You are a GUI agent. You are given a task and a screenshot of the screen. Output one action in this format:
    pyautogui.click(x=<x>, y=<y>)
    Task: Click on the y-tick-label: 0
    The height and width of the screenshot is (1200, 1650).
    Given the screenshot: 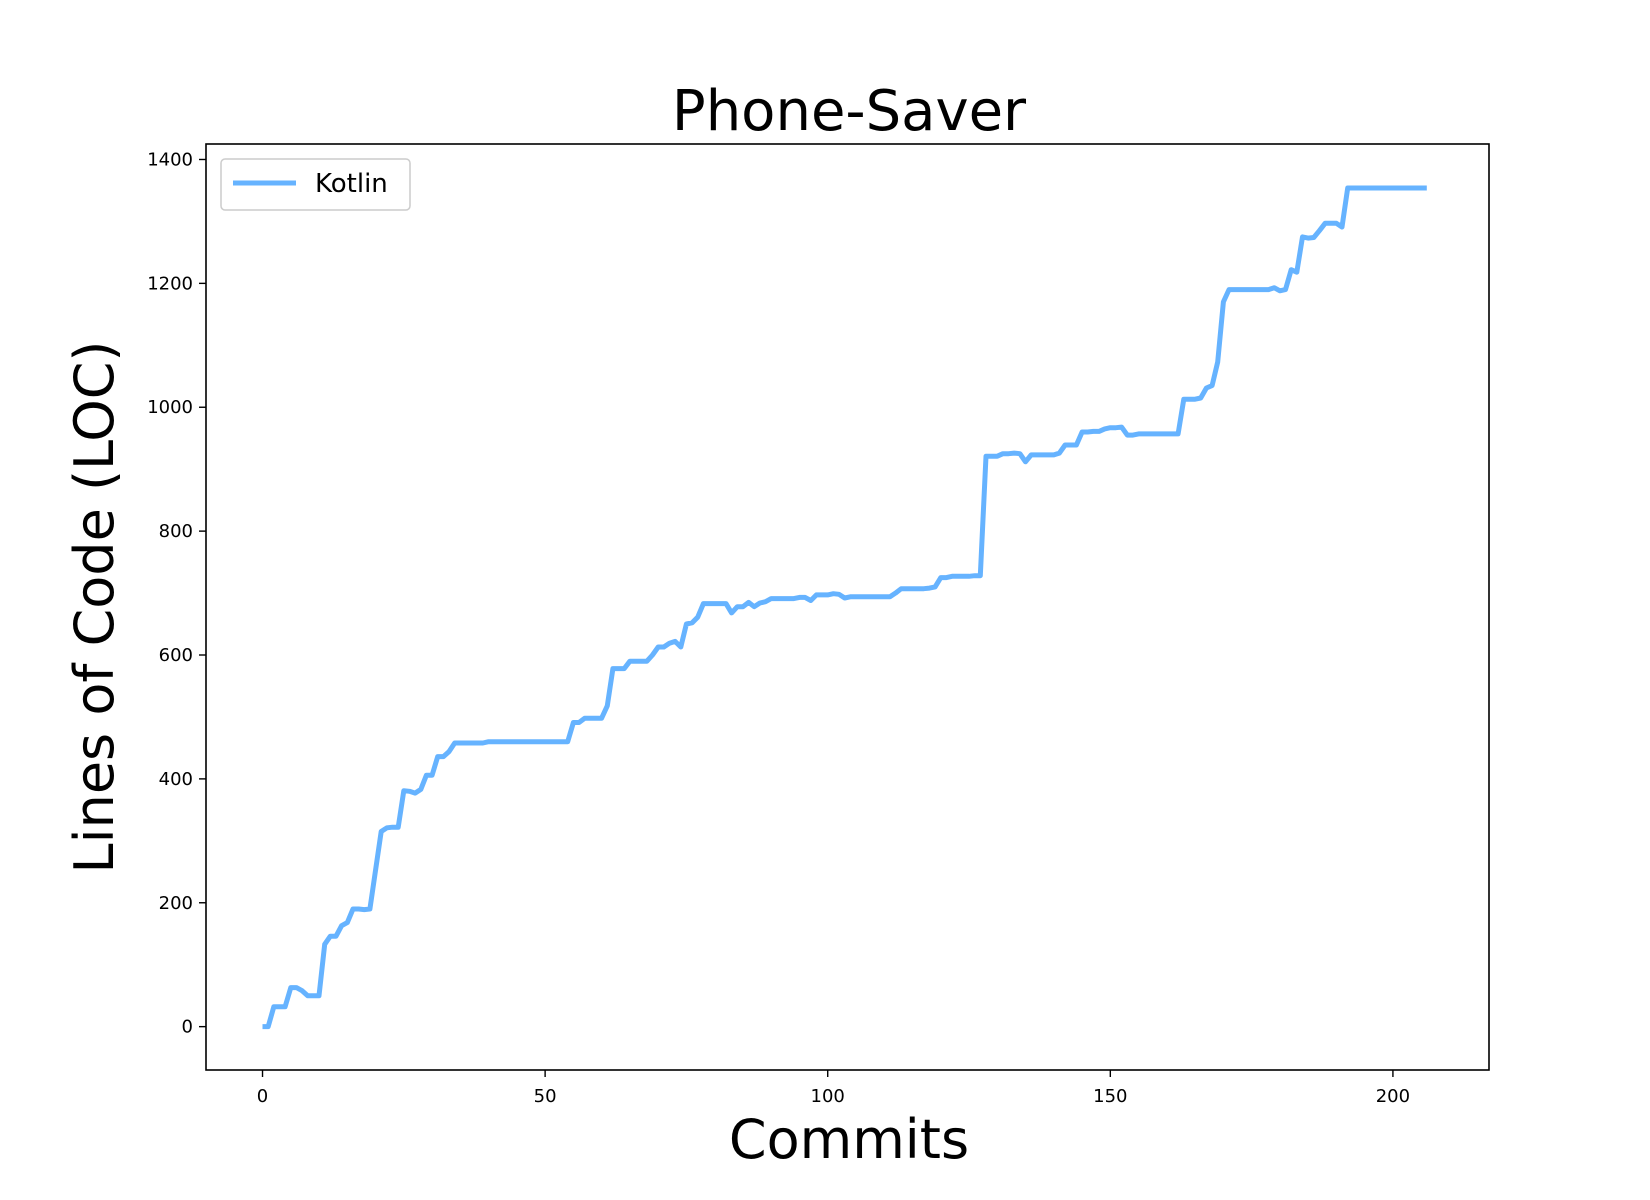 What is the action you would take?
    pyautogui.click(x=187, y=1027)
    